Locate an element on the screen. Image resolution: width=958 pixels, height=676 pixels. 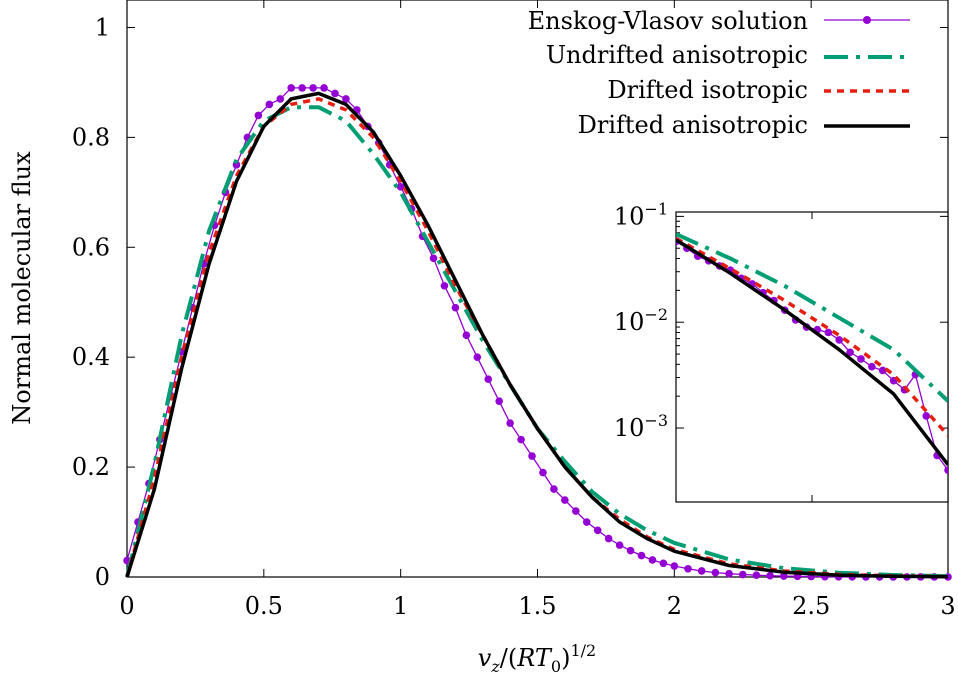
inset-series is located at coordinates (812, 353).